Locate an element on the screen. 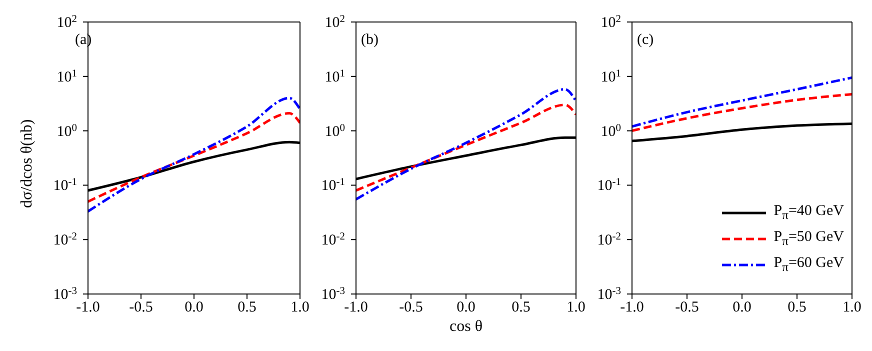 The image size is (872, 351). legend-label: P$_{π}$=60 GeV is located at coordinates (809, 265).